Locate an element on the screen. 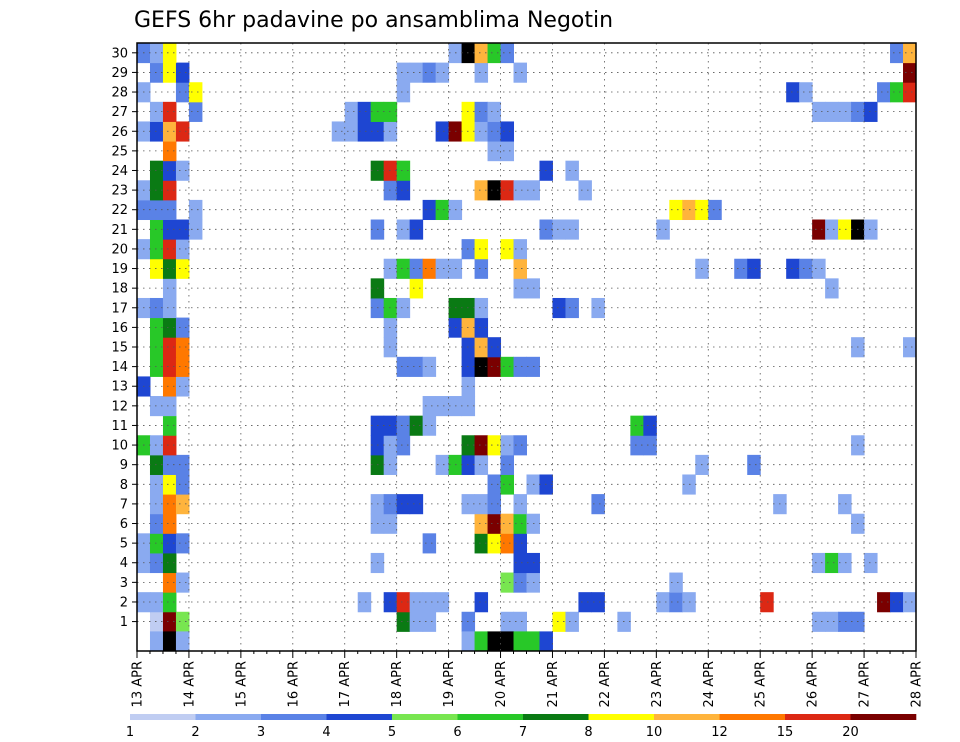  y-tick-label: 7 is located at coordinates (124, 504).